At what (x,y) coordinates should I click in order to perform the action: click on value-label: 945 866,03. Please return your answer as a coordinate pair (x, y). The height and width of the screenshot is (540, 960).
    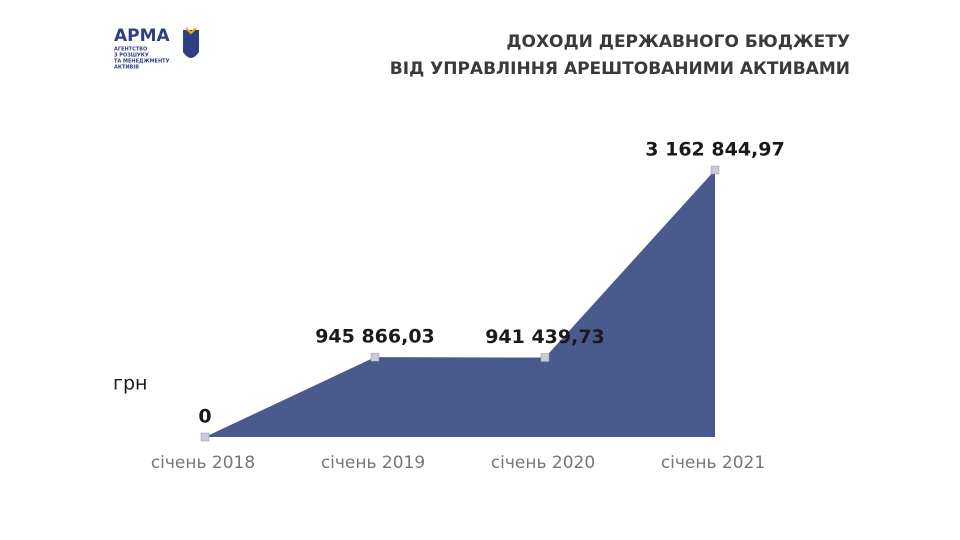
    Looking at the image, I should click on (375, 337).